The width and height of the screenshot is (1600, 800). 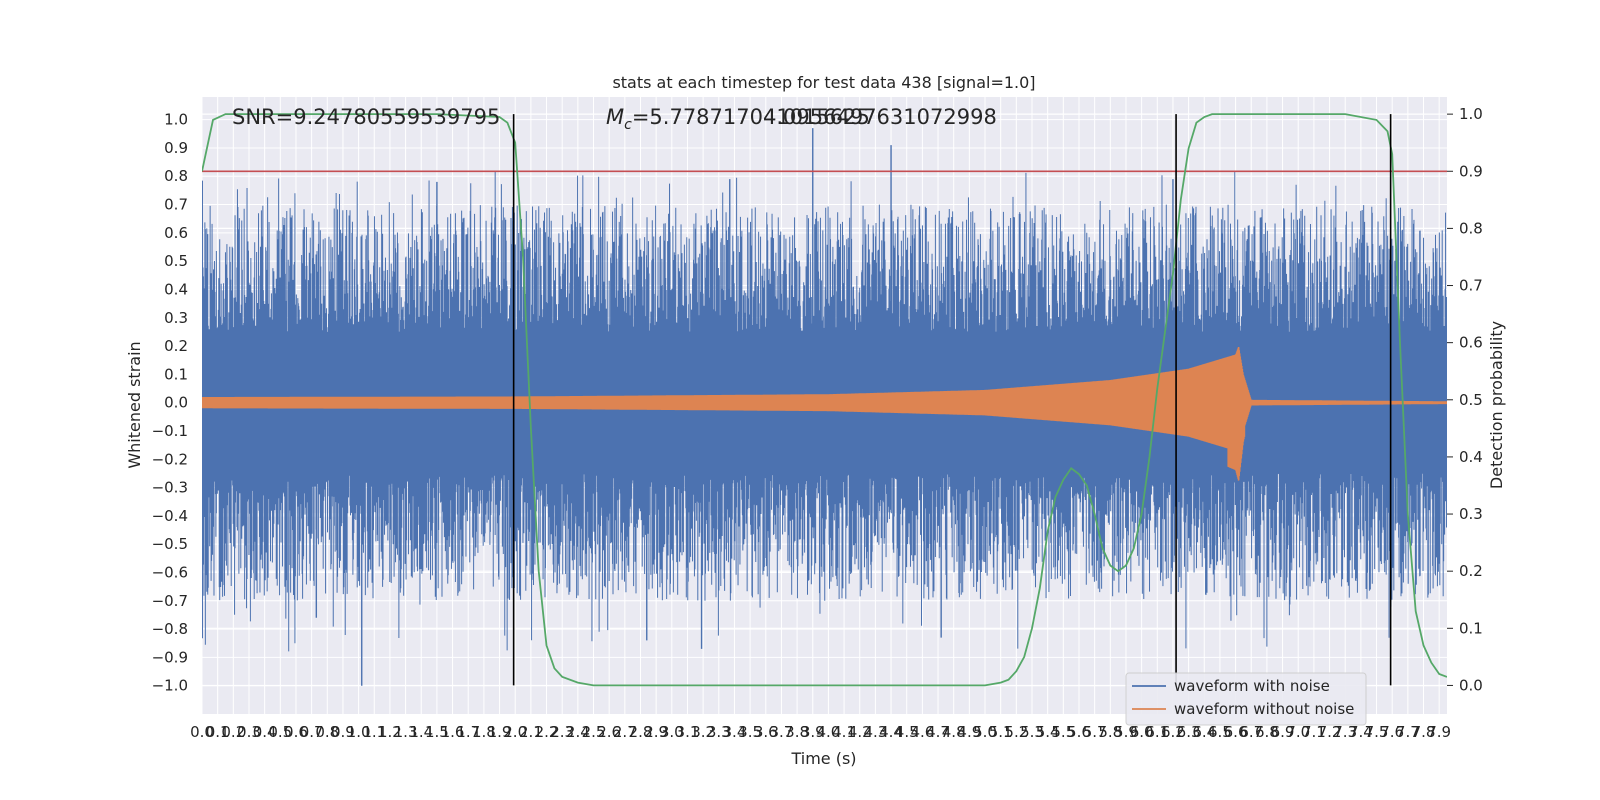 What do you see at coordinates (170, 488) in the screenshot?
I see `y-left-tick-label: −0.3` at bounding box center [170, 488].